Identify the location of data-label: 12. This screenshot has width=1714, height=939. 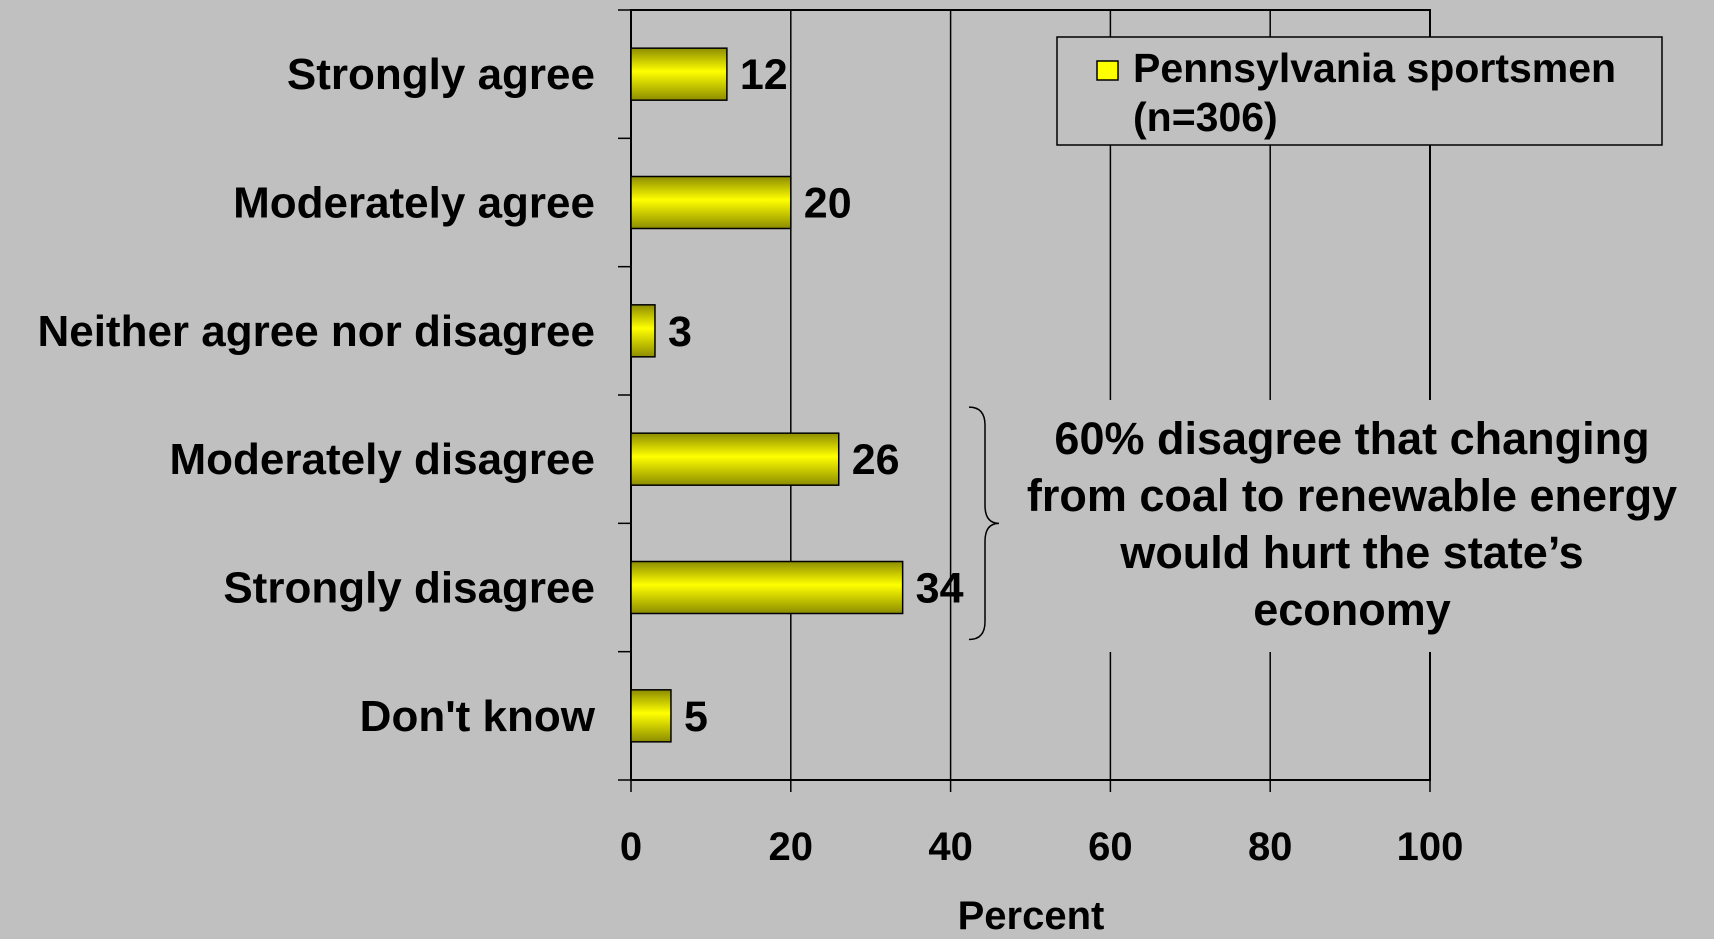
(764, 75).